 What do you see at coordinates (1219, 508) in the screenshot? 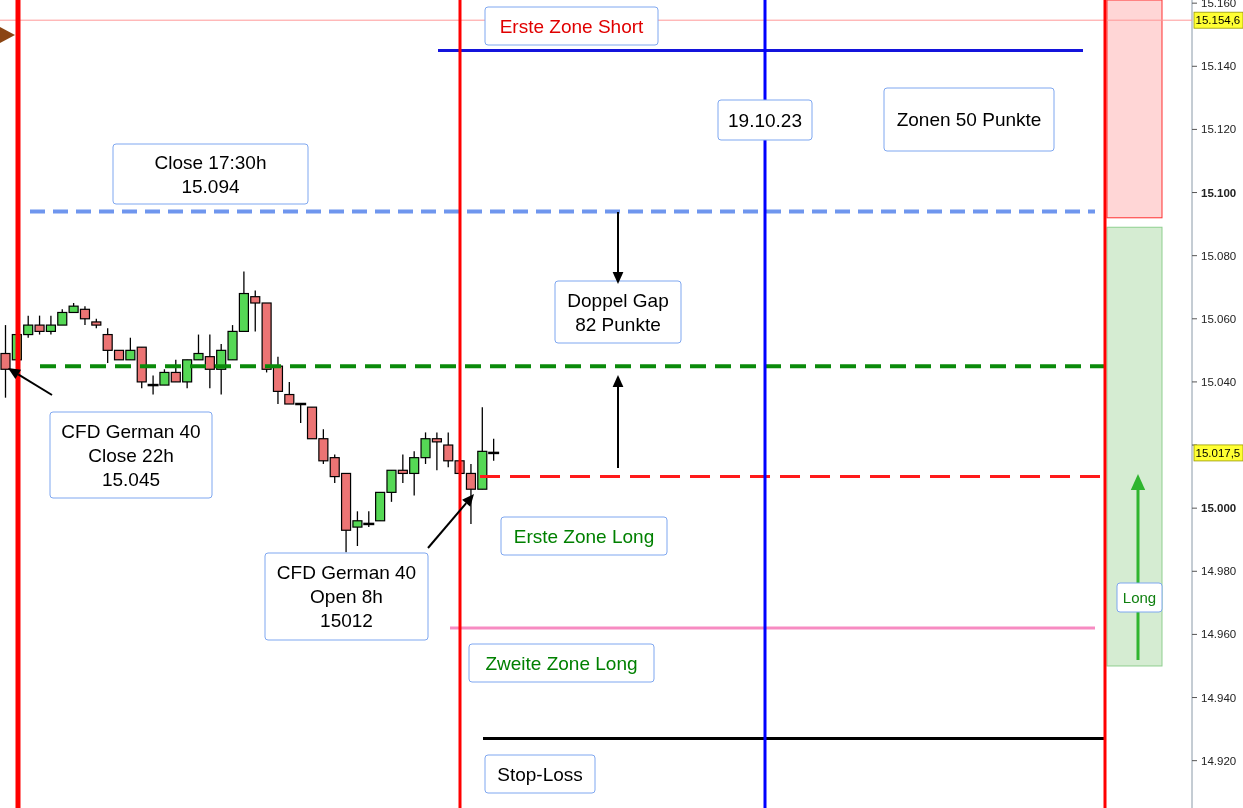
I see `y-tick-label: 15.000` at bounding box center [1219, 508].